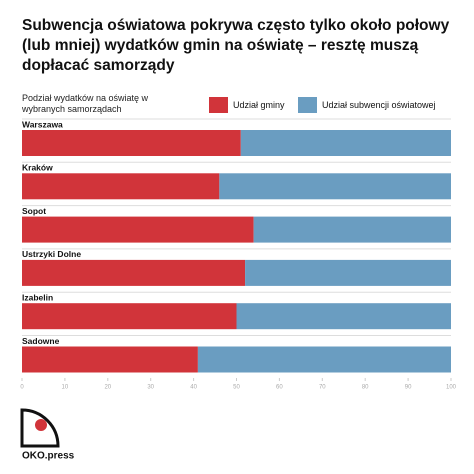 This screenshot has width=474, height=474. I want to click on legend-label: Udział subwencji oświatowej, so click(379, 105).